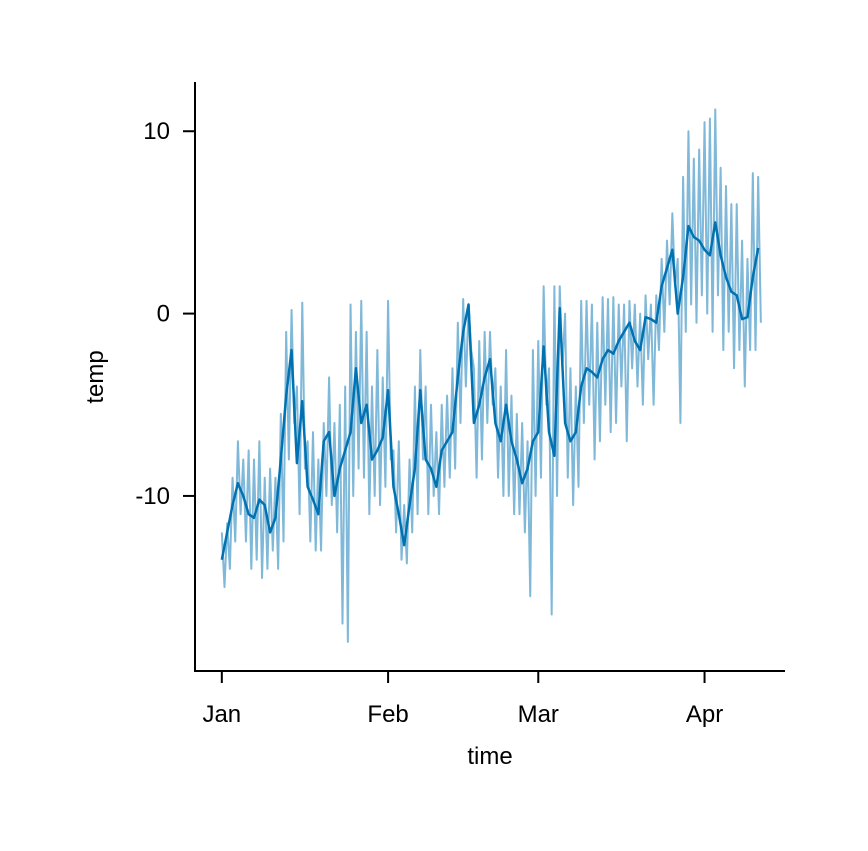 Image resolution: width=868 pixels, height=851 pixels. I want to click on y-tick-label: -10, so click(152, 496).